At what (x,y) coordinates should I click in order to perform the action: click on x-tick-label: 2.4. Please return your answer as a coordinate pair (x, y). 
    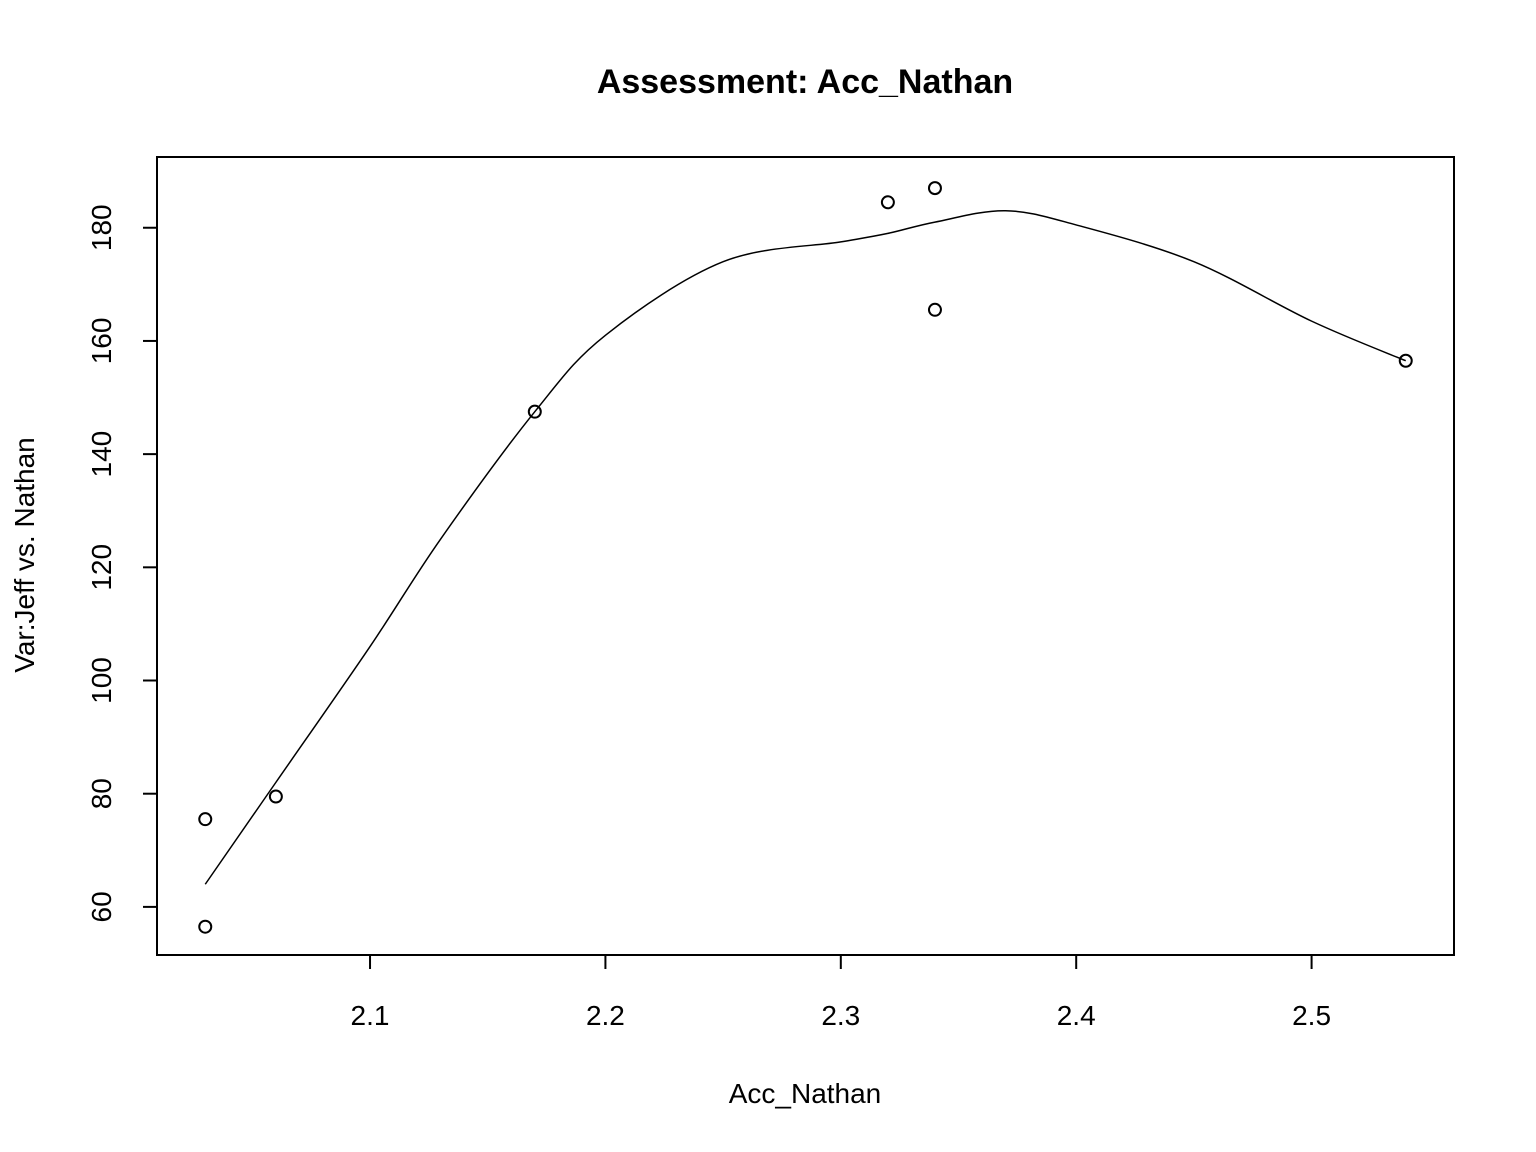
    Looking at the image, I should click on (1076, 1015).